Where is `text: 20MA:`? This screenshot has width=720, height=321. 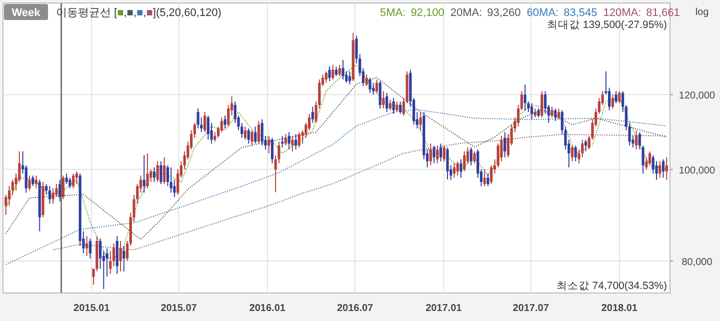
text: 20MA: is located at coordinates (466, 13).